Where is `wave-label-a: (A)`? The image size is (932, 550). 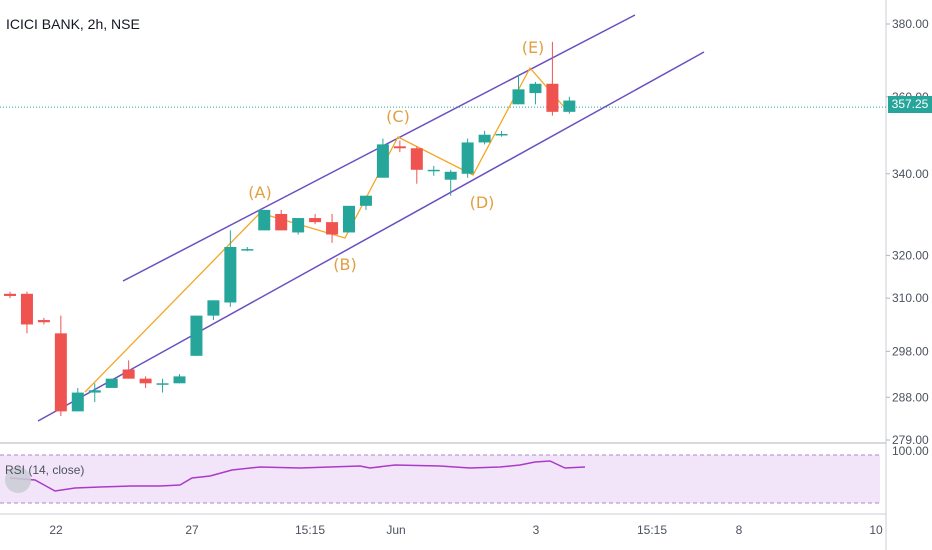
wave-label-a: (A) is located at coordinates (259, 192).